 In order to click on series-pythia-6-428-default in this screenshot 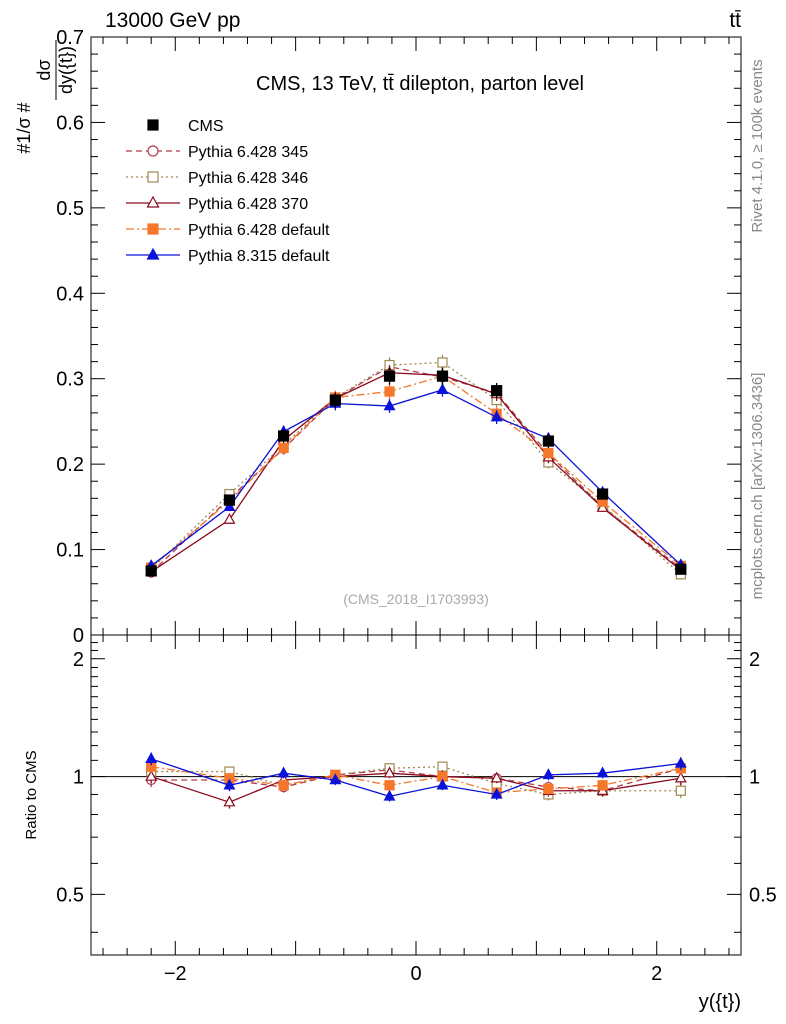, I will do `click(416, 470)`.